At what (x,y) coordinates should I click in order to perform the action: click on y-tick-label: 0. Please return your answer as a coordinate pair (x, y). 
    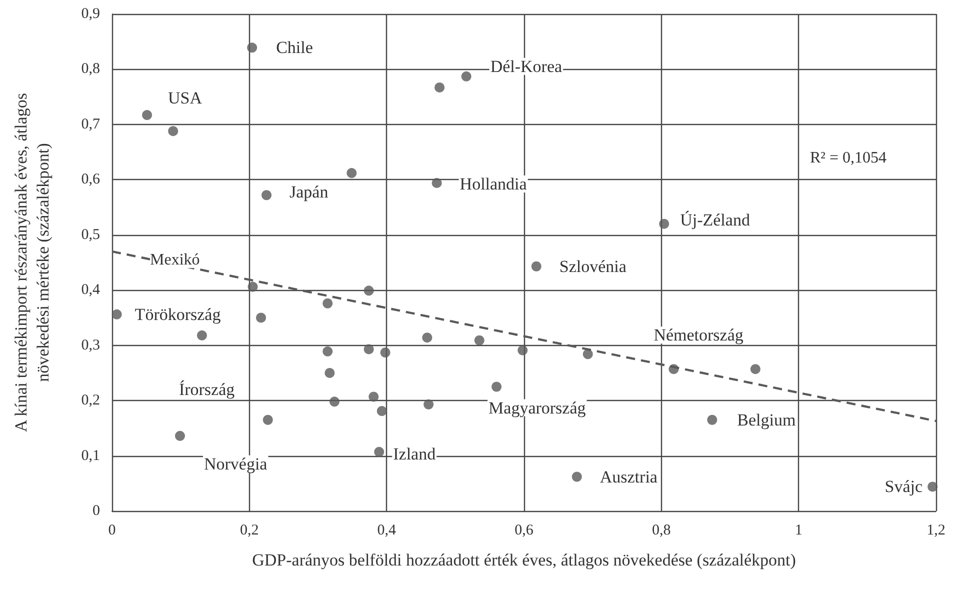
    Looking at the image, I should click on (96, 511).